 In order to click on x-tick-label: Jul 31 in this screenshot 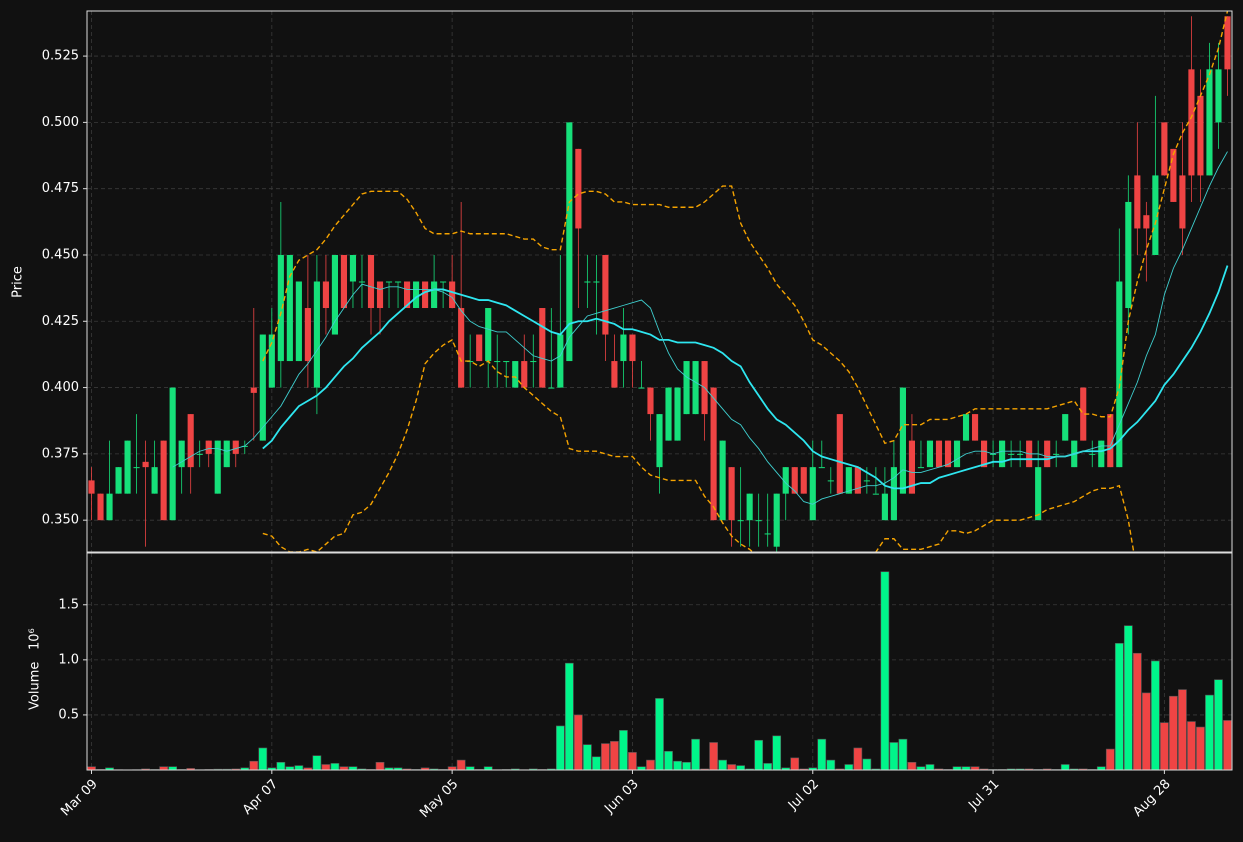, I will do `click(983, 795)`.